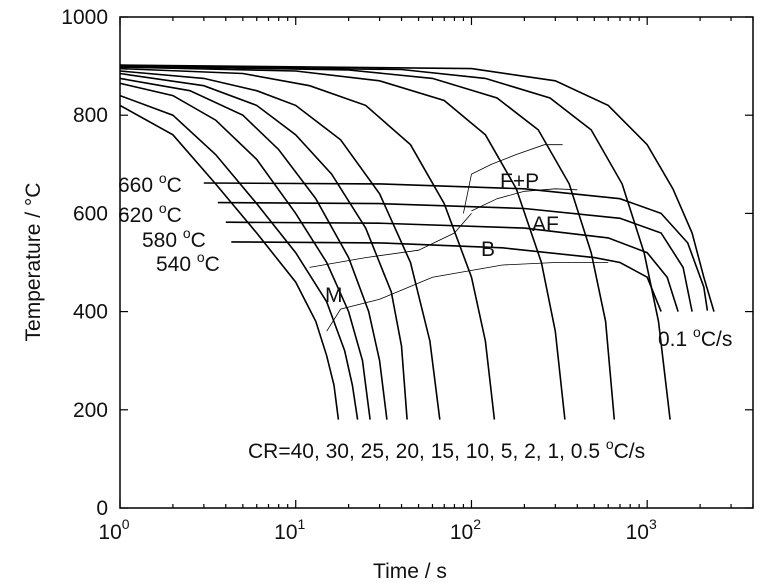 The height and width of the screenshot is (588, 768). What do you see at coordinates (150, 183) in the screenshot?
I see `isotherm-label-660: 660 oC` at bounding box center [150, 183].